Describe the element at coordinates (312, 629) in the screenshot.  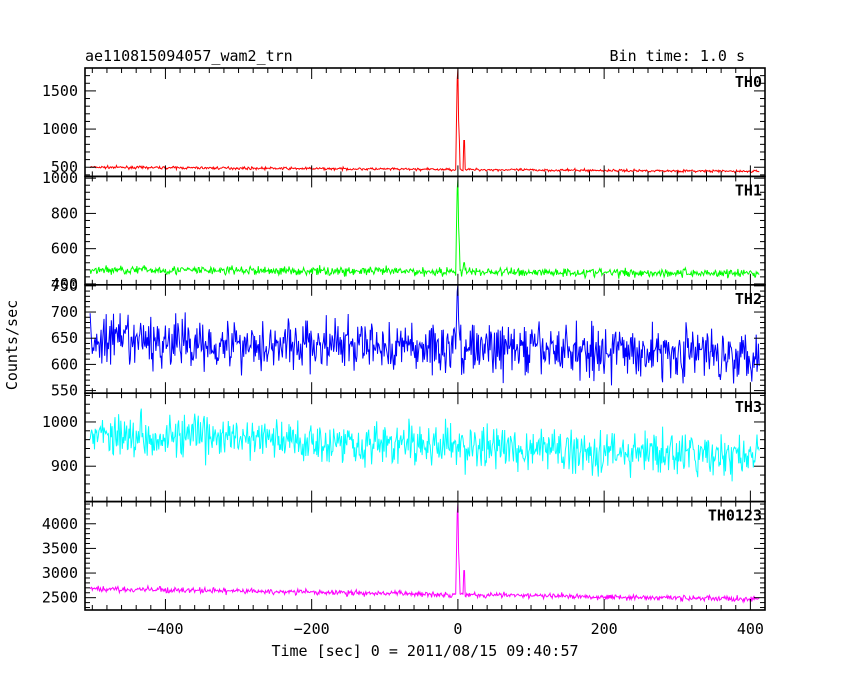
I see `x-tick-label: −200` at that location.